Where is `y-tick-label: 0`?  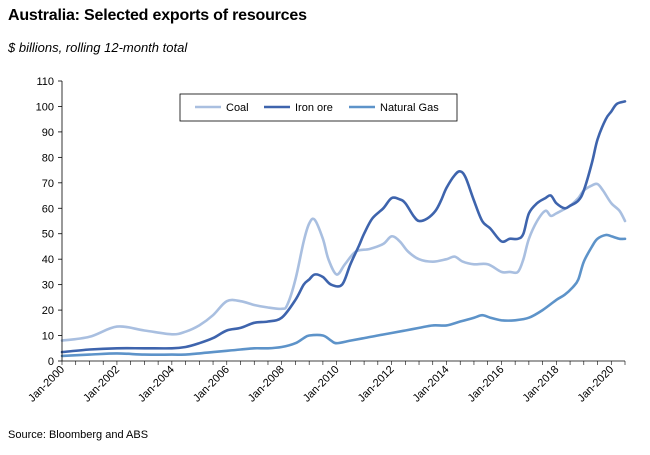
y-tick-label: 0 is located at coordinates (51, 362).